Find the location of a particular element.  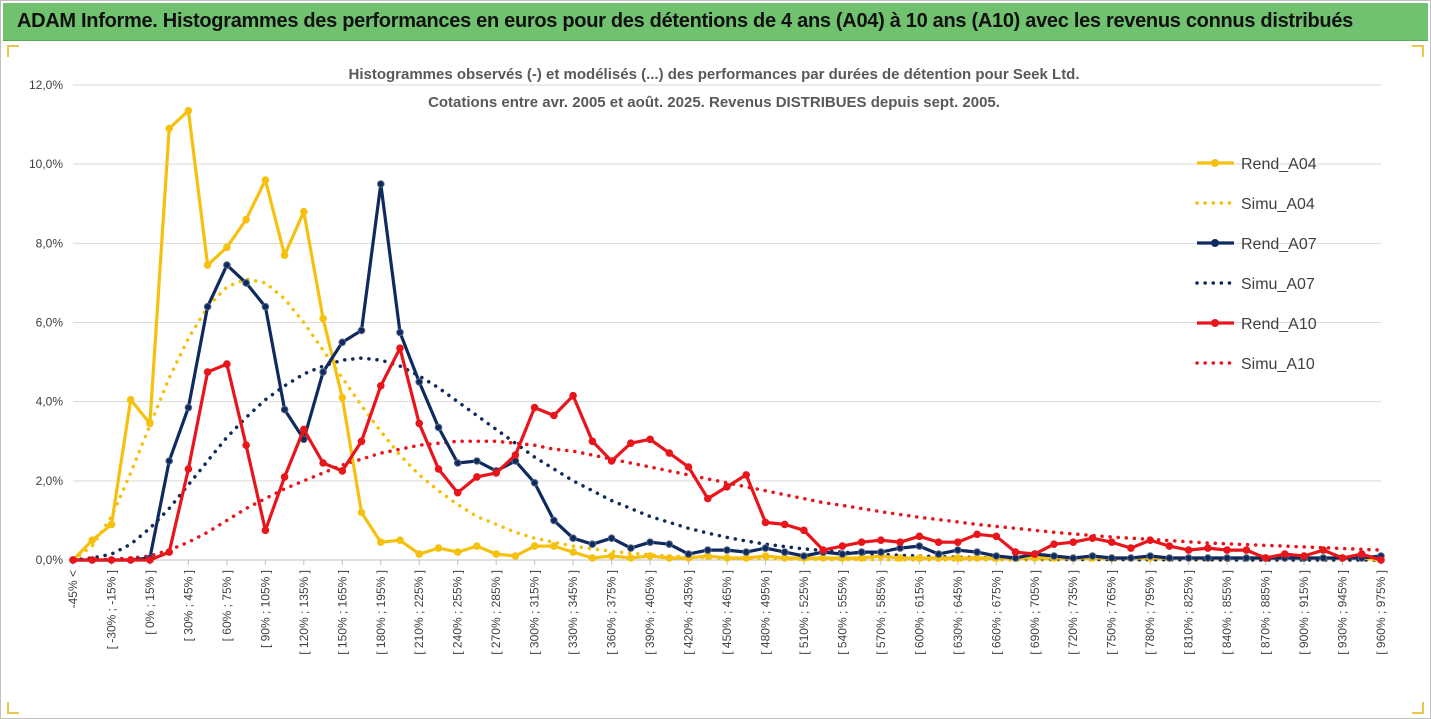

y-tick-label: 6,0% is located at coordinates (50, 323).